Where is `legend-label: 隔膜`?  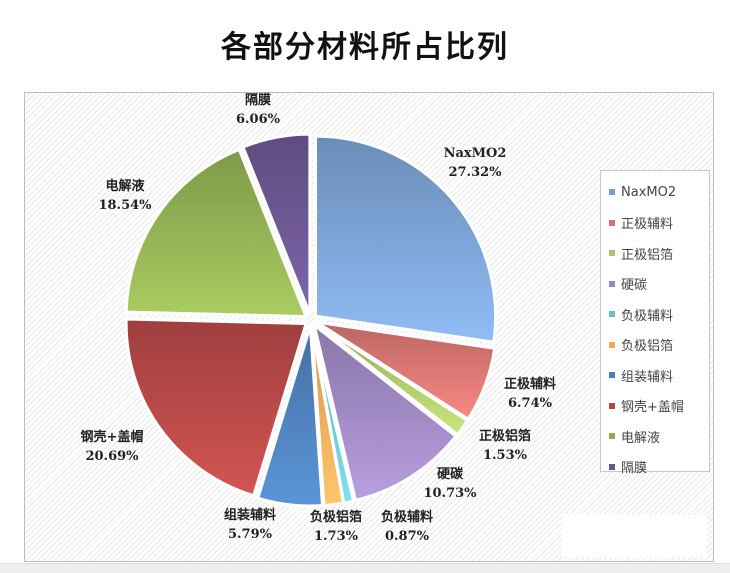
legend-label: 隔膜 is located at coordinates (634, 469).